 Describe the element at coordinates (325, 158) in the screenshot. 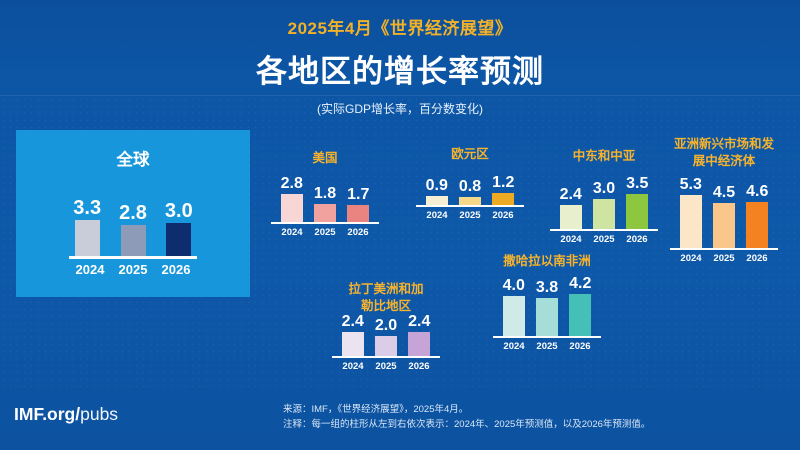

I see `region-label-us: 美国` at that location.